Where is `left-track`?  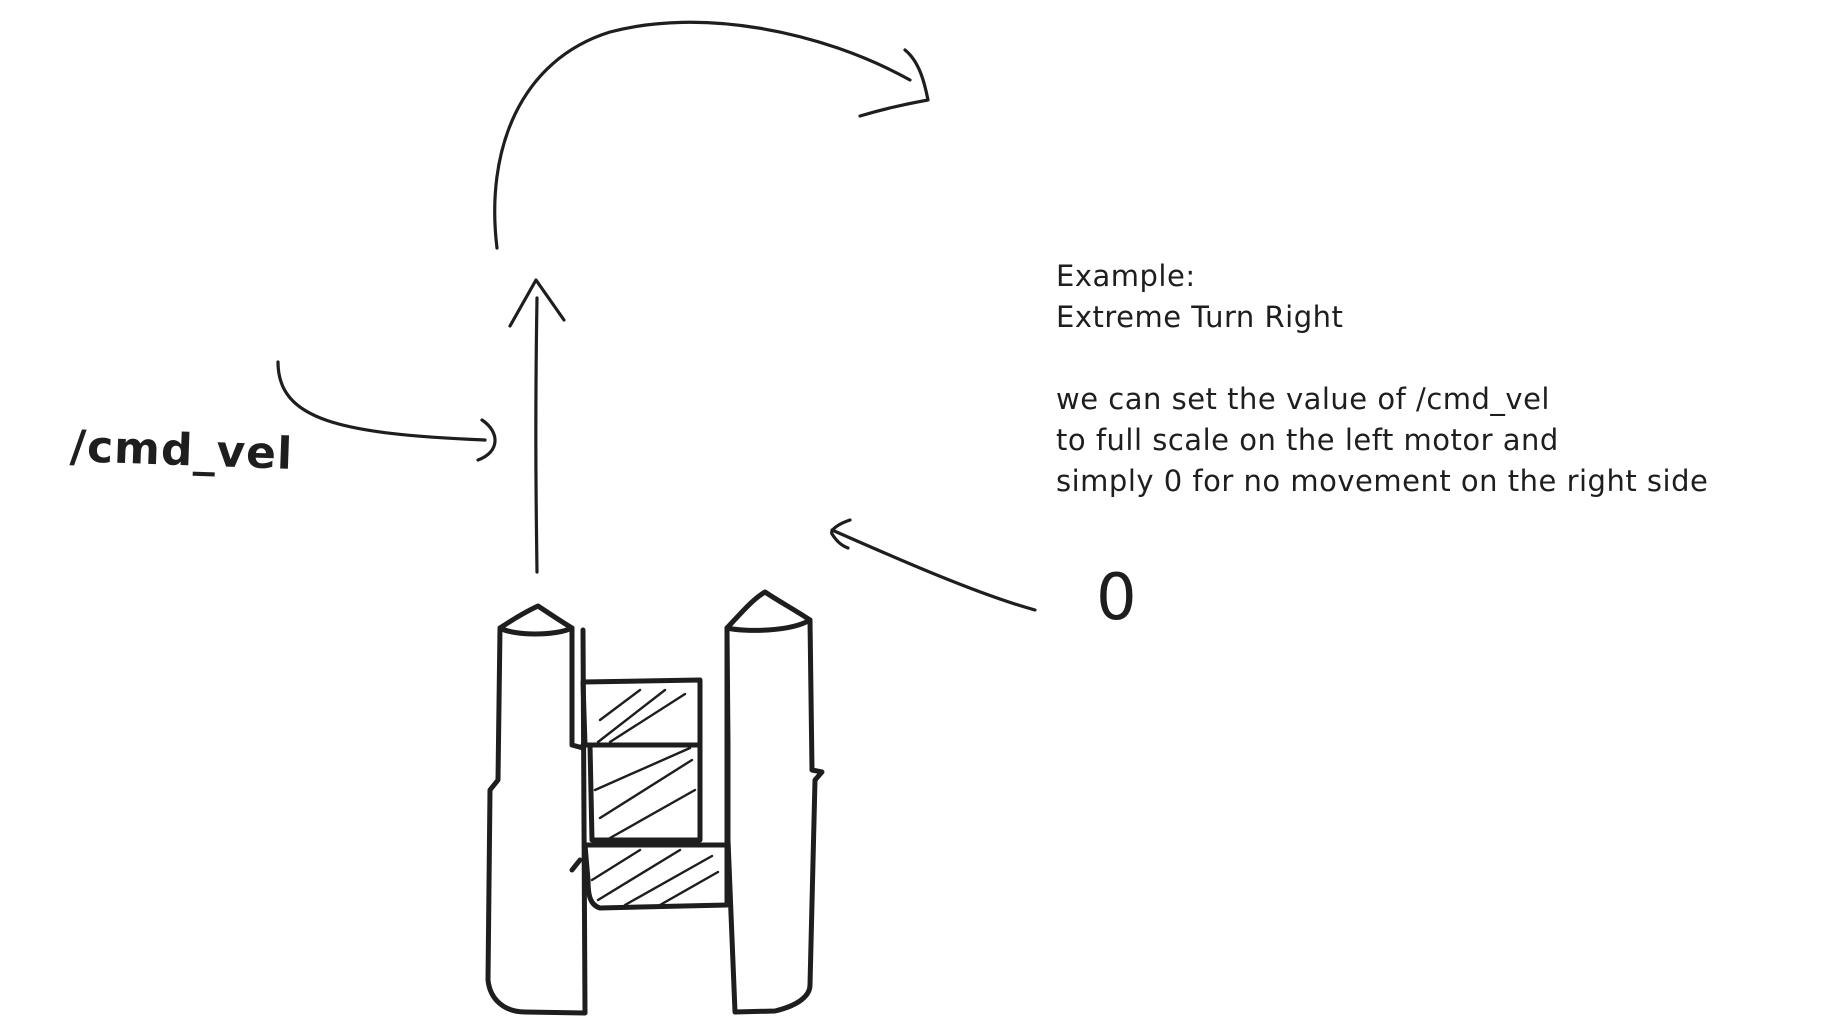 left-track is located at coordinates (536, 820).